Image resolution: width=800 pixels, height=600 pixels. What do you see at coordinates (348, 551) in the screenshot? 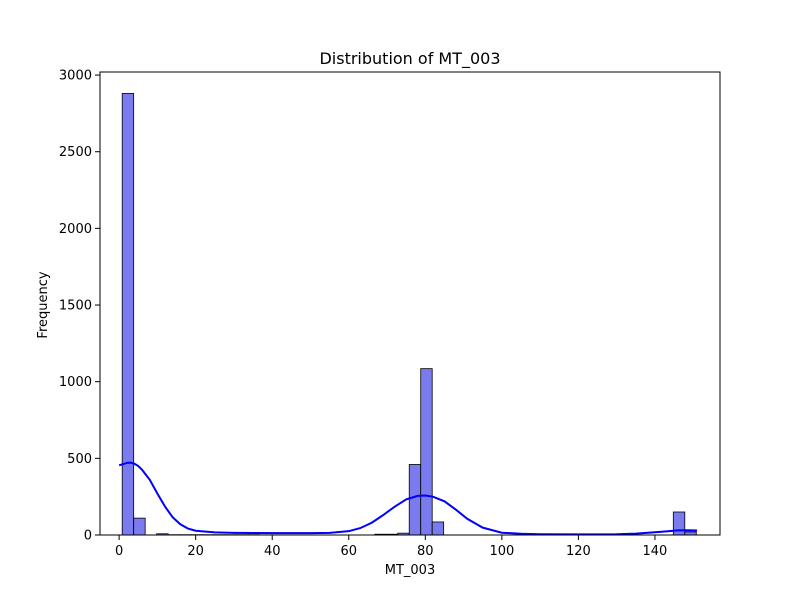
I see `x-tick-label: 60` at bounding box center [348, 551].